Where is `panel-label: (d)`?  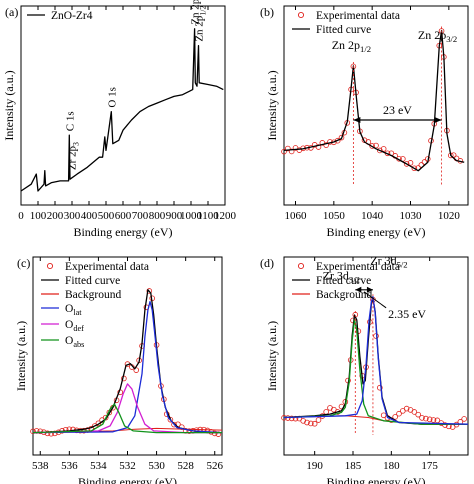
panel-label: (d) is located at coordinates (267, 263).